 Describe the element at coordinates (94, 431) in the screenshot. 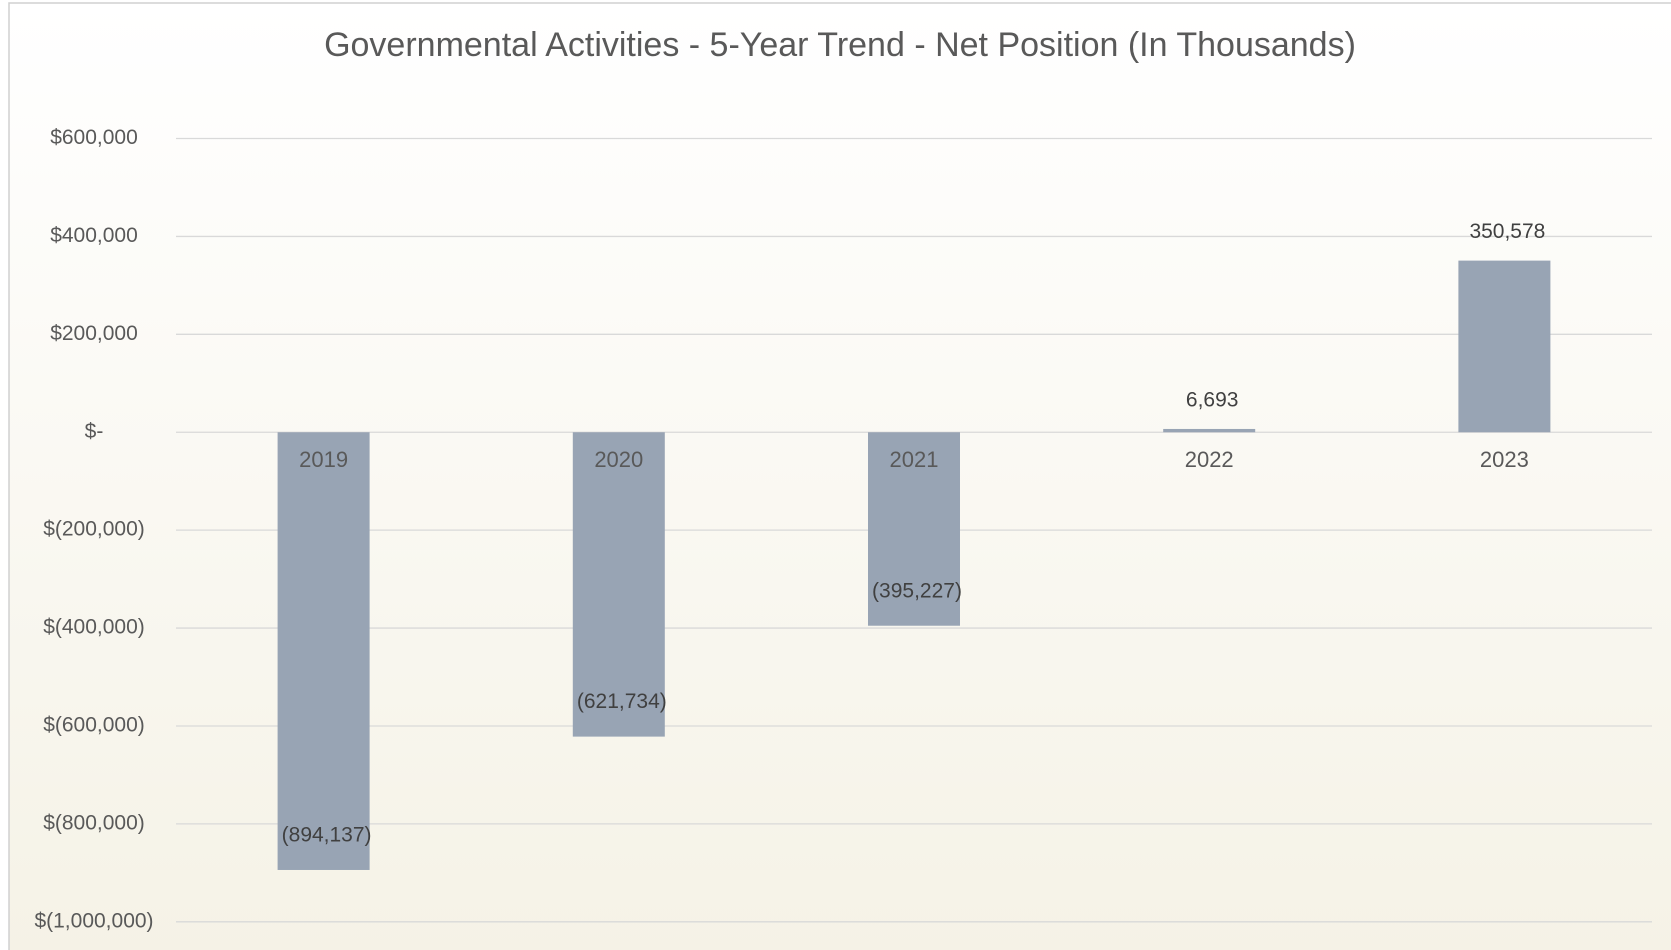

I see `y-tick-label: $-` at that location.